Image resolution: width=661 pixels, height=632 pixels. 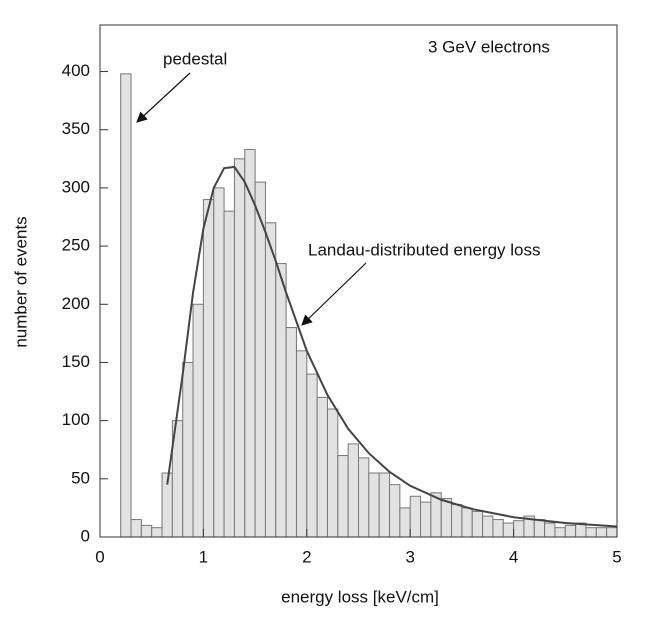 What do you see at coordinates (306, 556) in the screenshot?
I see `x-tick-label: 2` at bounding box center [306, 556].